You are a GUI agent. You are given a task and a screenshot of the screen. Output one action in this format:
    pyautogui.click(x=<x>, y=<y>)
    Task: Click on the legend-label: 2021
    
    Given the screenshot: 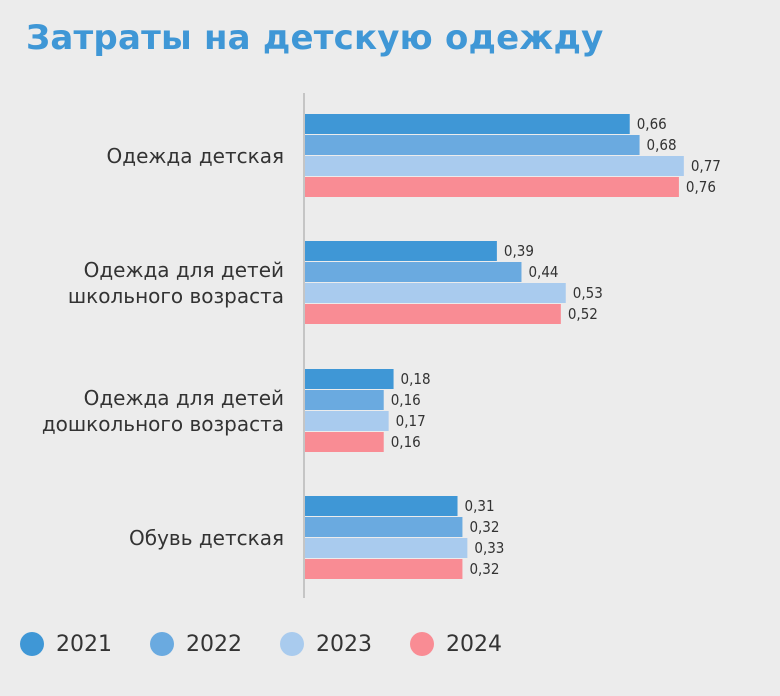 What is the action you would take?
    pyautogui.click(x=84, y=644)
    